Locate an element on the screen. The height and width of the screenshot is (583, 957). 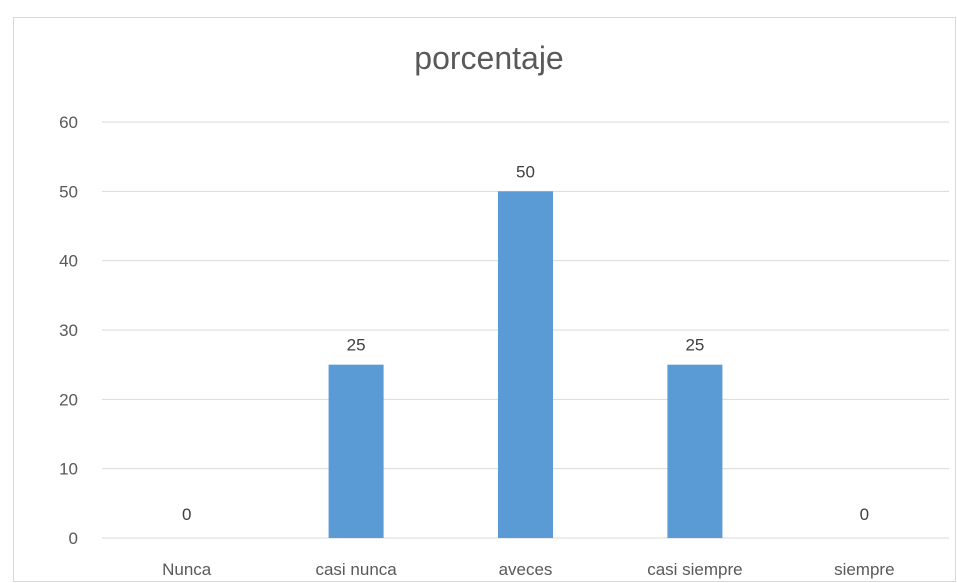
y-tick-label: 40 is located at coordinates (68, 261).